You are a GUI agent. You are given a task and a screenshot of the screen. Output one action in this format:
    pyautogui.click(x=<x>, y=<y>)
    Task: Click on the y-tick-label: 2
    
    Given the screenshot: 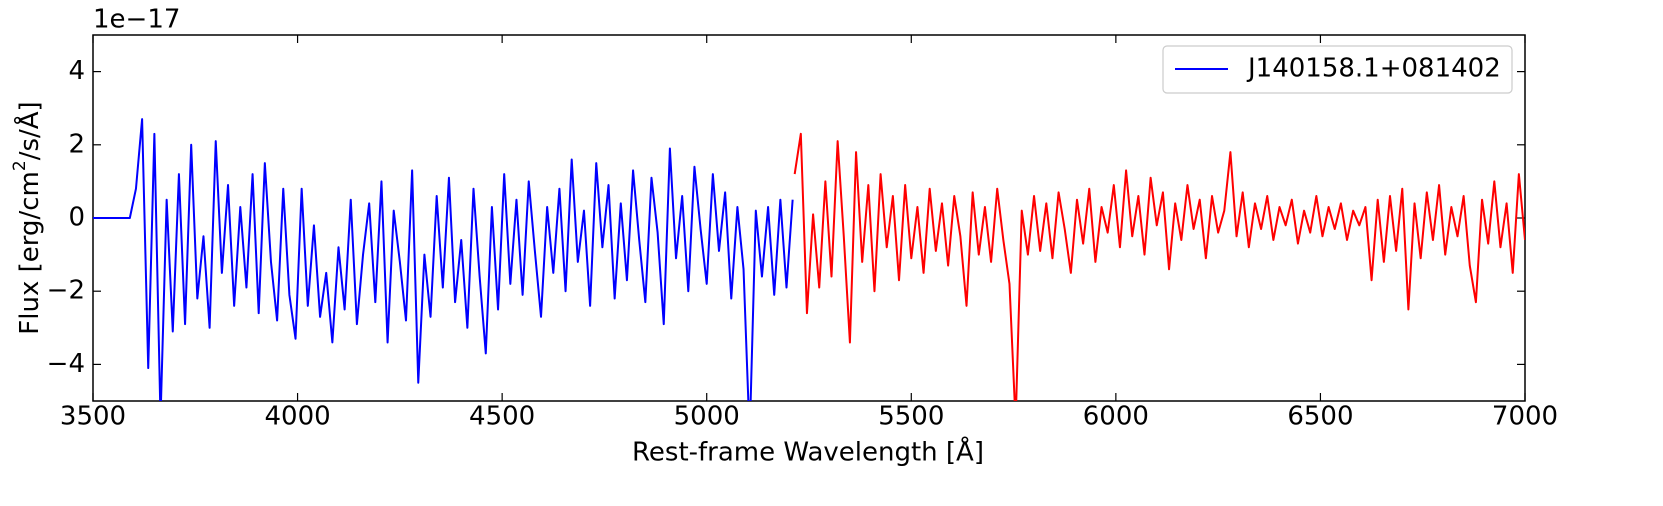 What is the action you would take?
    pyautogui.click(x=76, y=144)
    